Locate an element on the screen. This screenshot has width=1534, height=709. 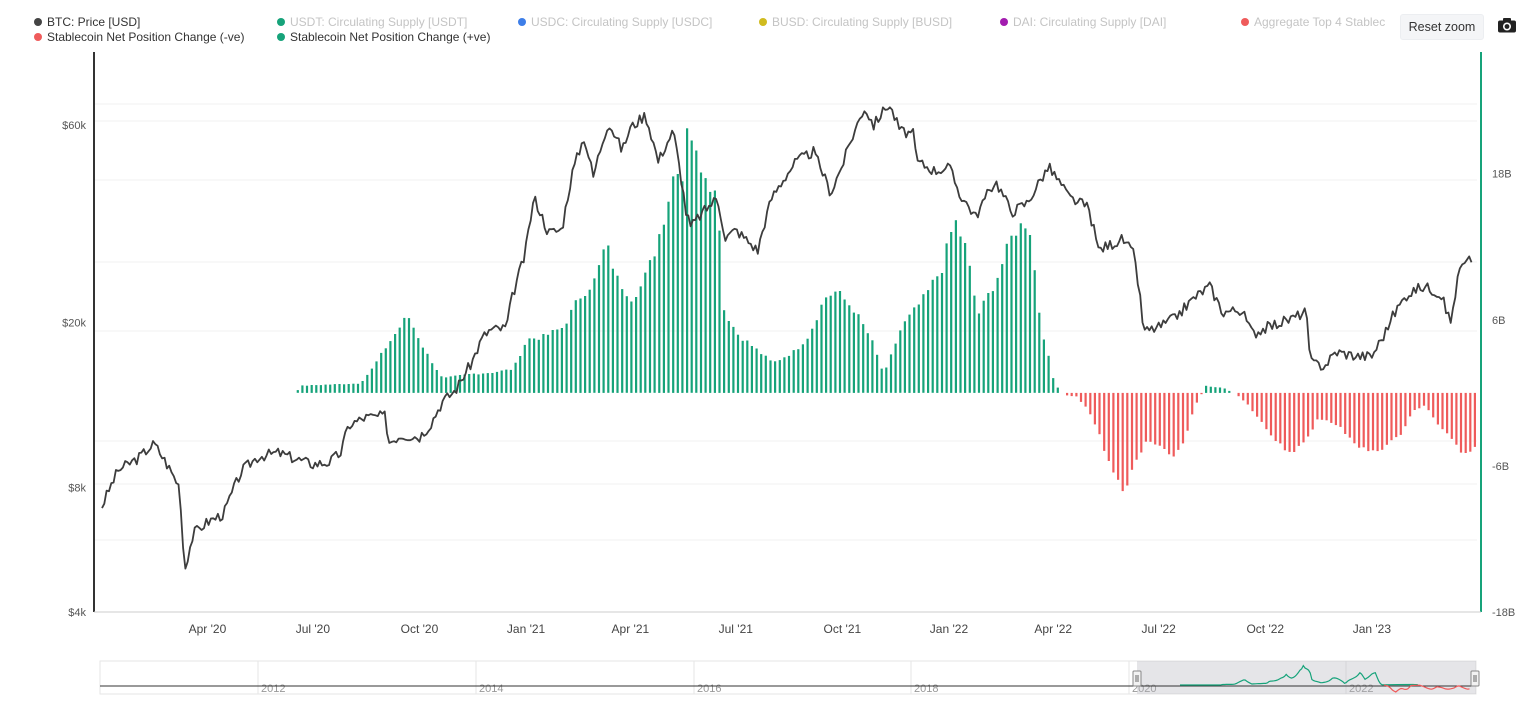
x-tick-label: Jul '22 is located at coordinates (1159, 629).